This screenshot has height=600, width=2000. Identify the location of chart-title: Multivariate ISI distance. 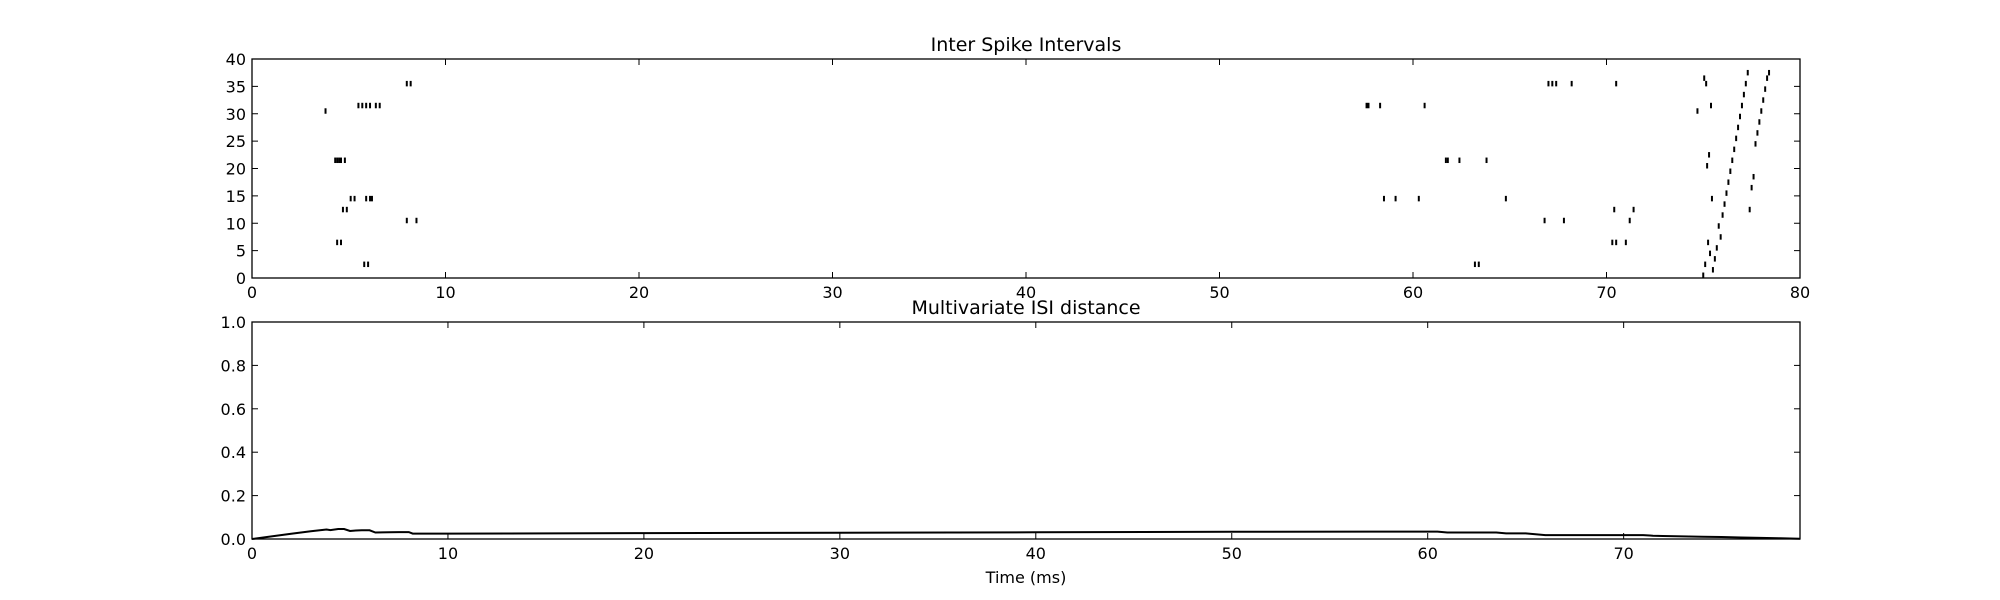
(1025, 308).